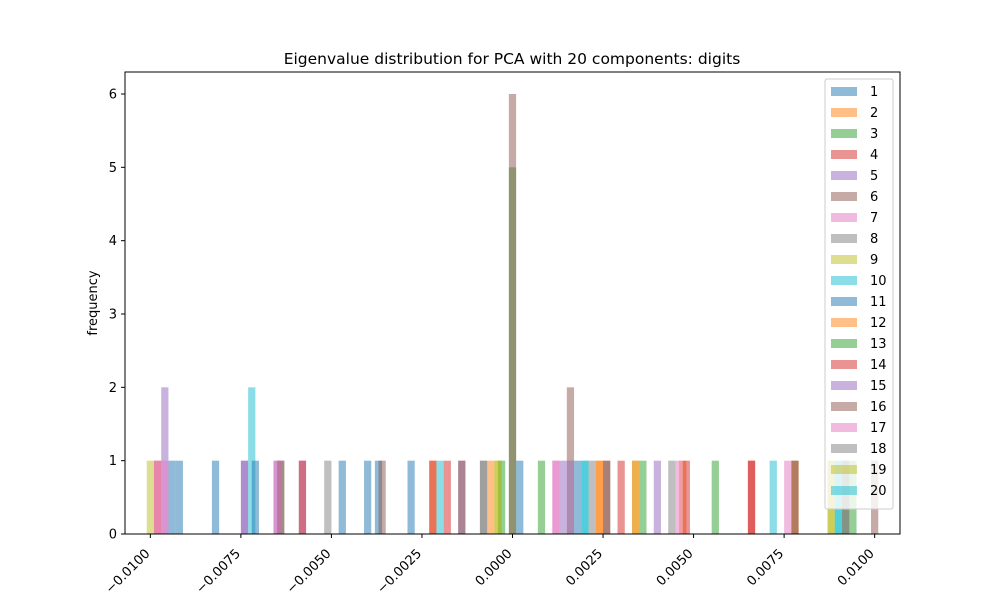  Describe the element at coordinates (113, 315) in the screenshot. I see `y-tick-label: 3` at that location.